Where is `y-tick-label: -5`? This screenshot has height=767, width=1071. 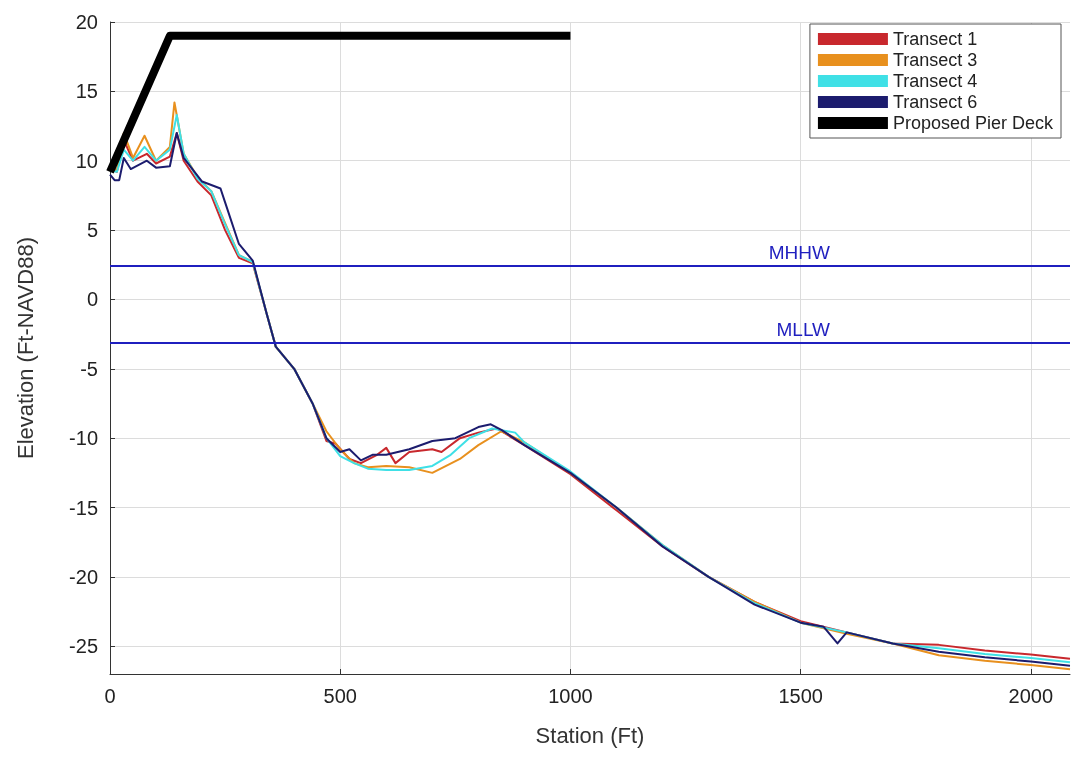 y-tick-label: -5 is located at coordinates (89, 368).